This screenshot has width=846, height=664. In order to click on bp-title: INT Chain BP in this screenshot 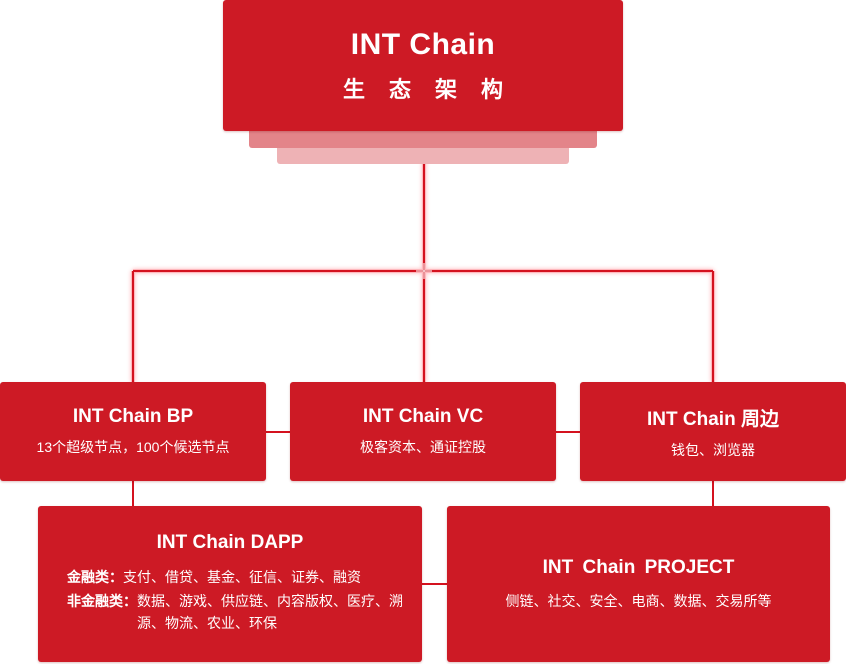, I will do `click(133, 417)`.